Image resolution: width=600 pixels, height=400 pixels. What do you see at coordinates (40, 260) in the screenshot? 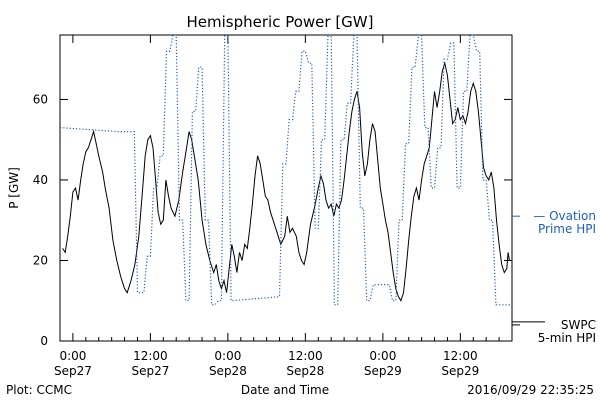
I see `y-tick-label: 20` at bounding box center [40, 260].